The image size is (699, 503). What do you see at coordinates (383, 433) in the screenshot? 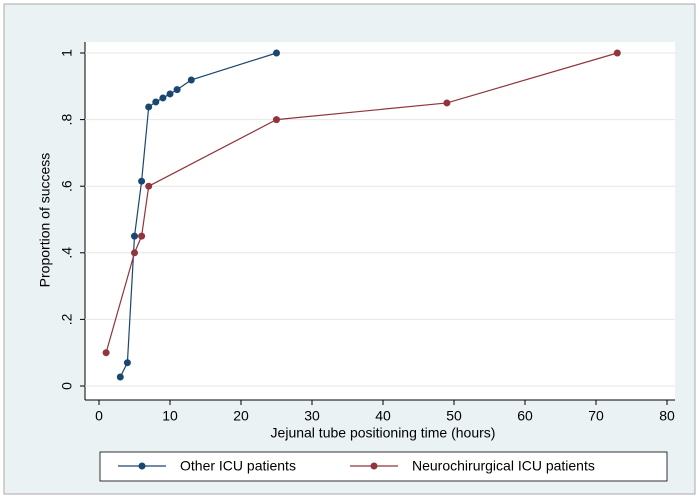
I see `x-axis-title: Jejunal tube positioning time (hours)` at bounding box center [383, 433].